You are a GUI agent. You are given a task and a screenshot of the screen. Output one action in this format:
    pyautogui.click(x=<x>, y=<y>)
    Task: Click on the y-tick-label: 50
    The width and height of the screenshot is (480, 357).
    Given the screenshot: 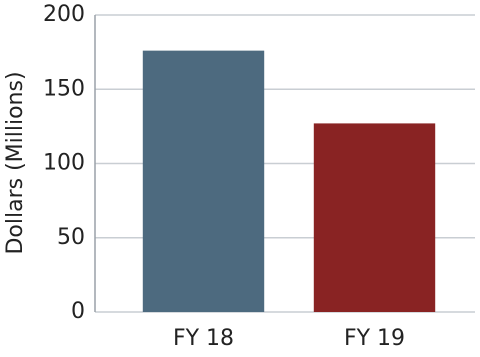 What is the action you would take?
    pyautogui.click(x=71, y=237)
    